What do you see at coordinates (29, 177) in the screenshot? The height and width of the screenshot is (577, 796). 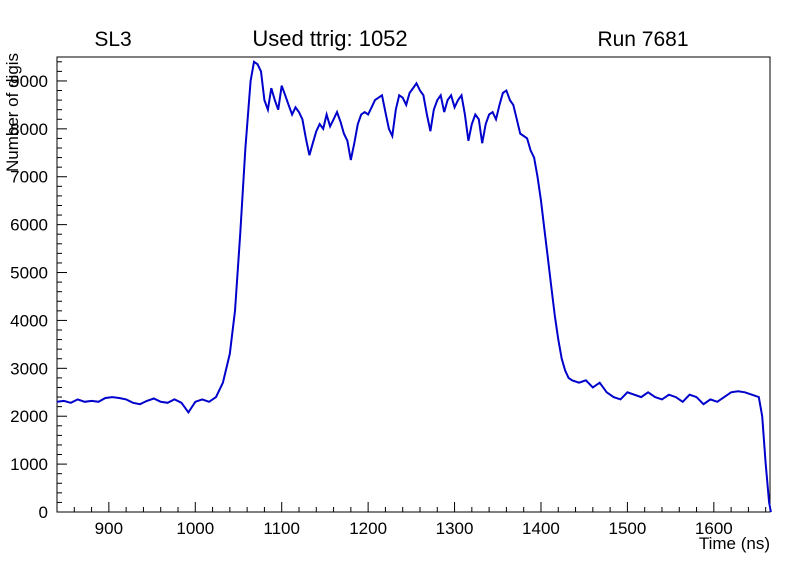 I see `y-tick-label: 7000` at bounding box center [29, 177].